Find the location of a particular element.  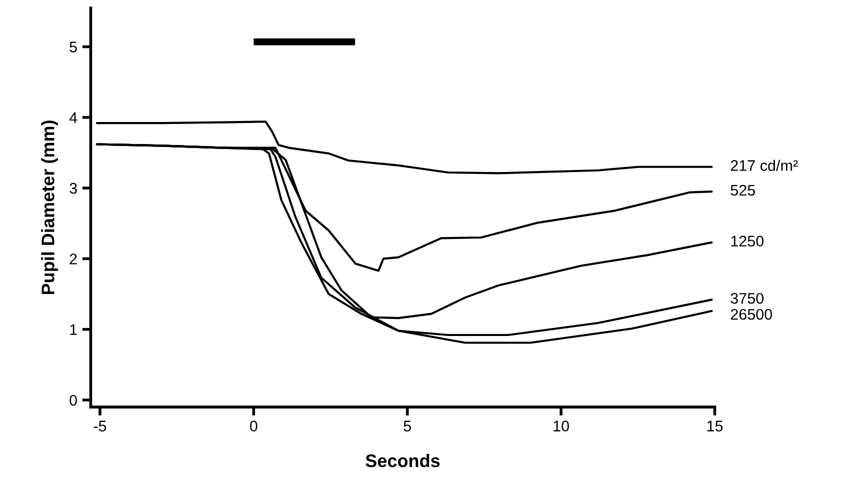

series-label: 217 cd/m² is located at coordinates (764, 165).